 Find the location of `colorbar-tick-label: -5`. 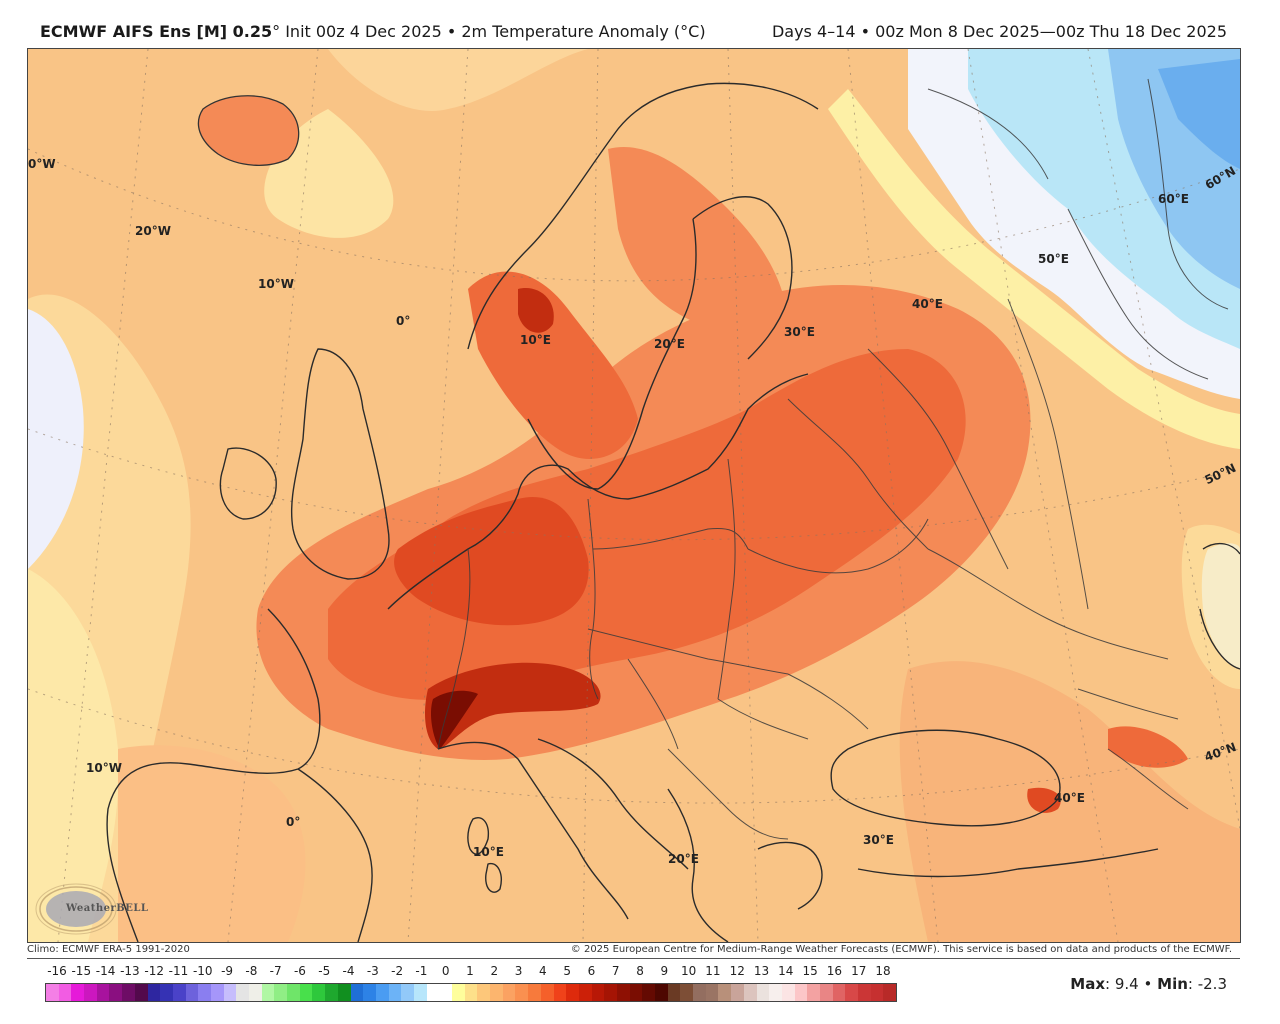

colorbar-tick-label: -5 is located at coordinates (324, 971).